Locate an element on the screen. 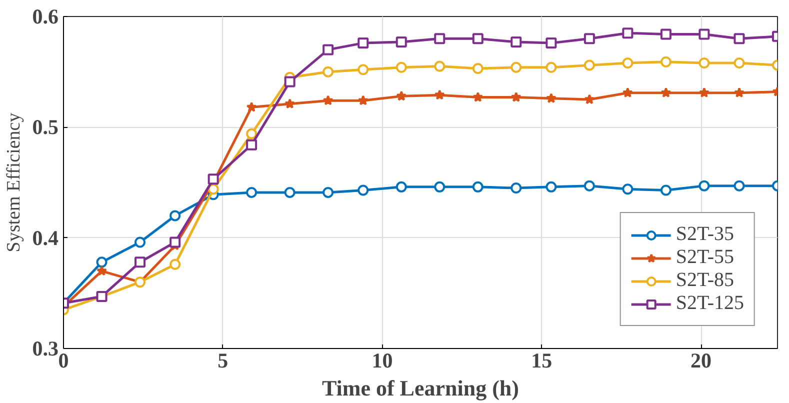  x-tick-label: 15 is located at coordinates (541, 360).